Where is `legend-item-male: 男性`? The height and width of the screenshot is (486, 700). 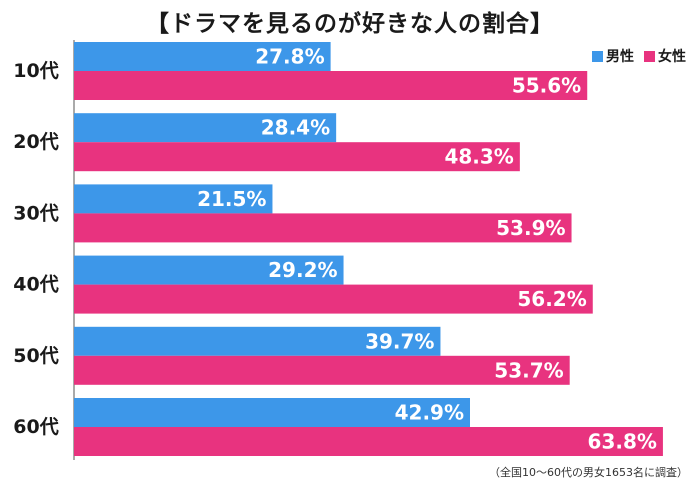 legend-item-male: 男性 is located at coordinates (613, 56).